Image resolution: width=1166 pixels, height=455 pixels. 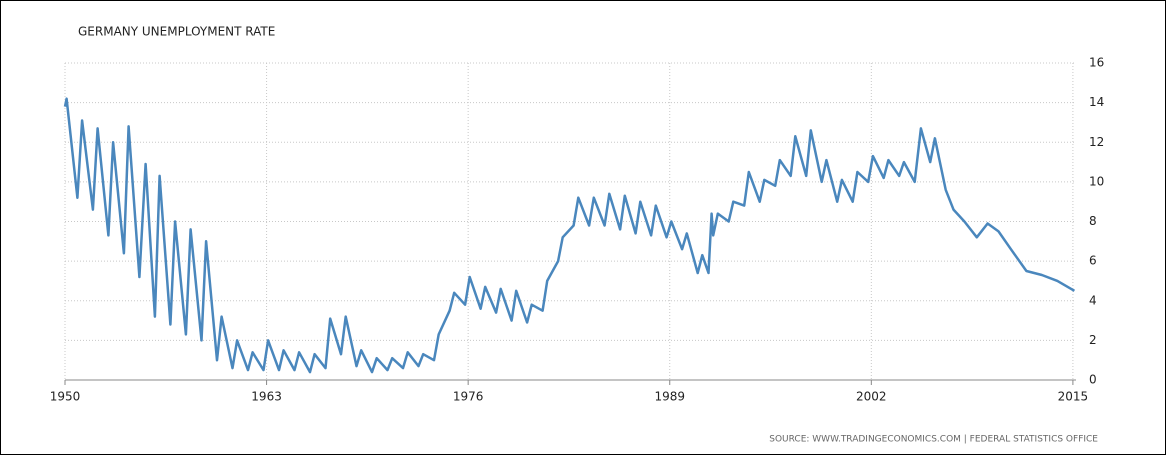 What do you see at coordinates (1096, 142) in the screenshot?
I see `y-tick-label: 12` at bounding box center [1096, 142].